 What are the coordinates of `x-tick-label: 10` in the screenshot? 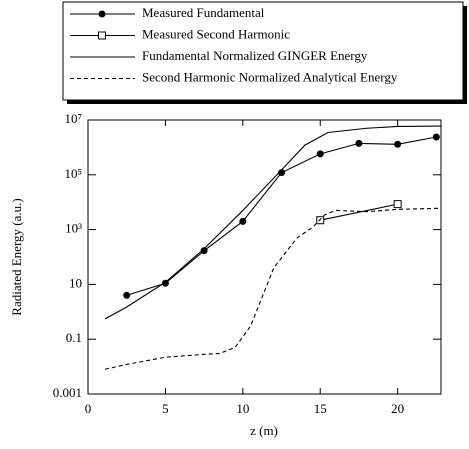 It's located at (242, 408).